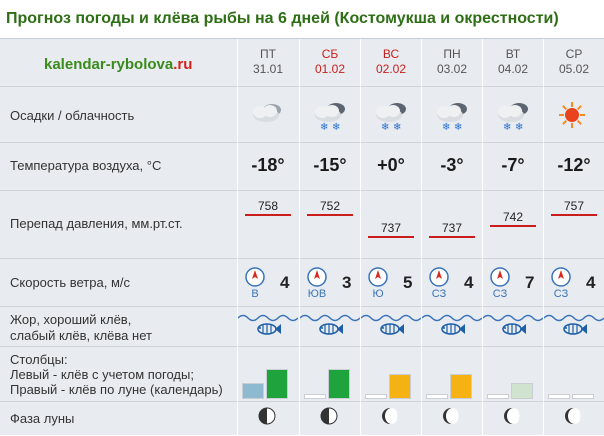  I want to click on day-header: ПН 03.02, so click(452, 62).